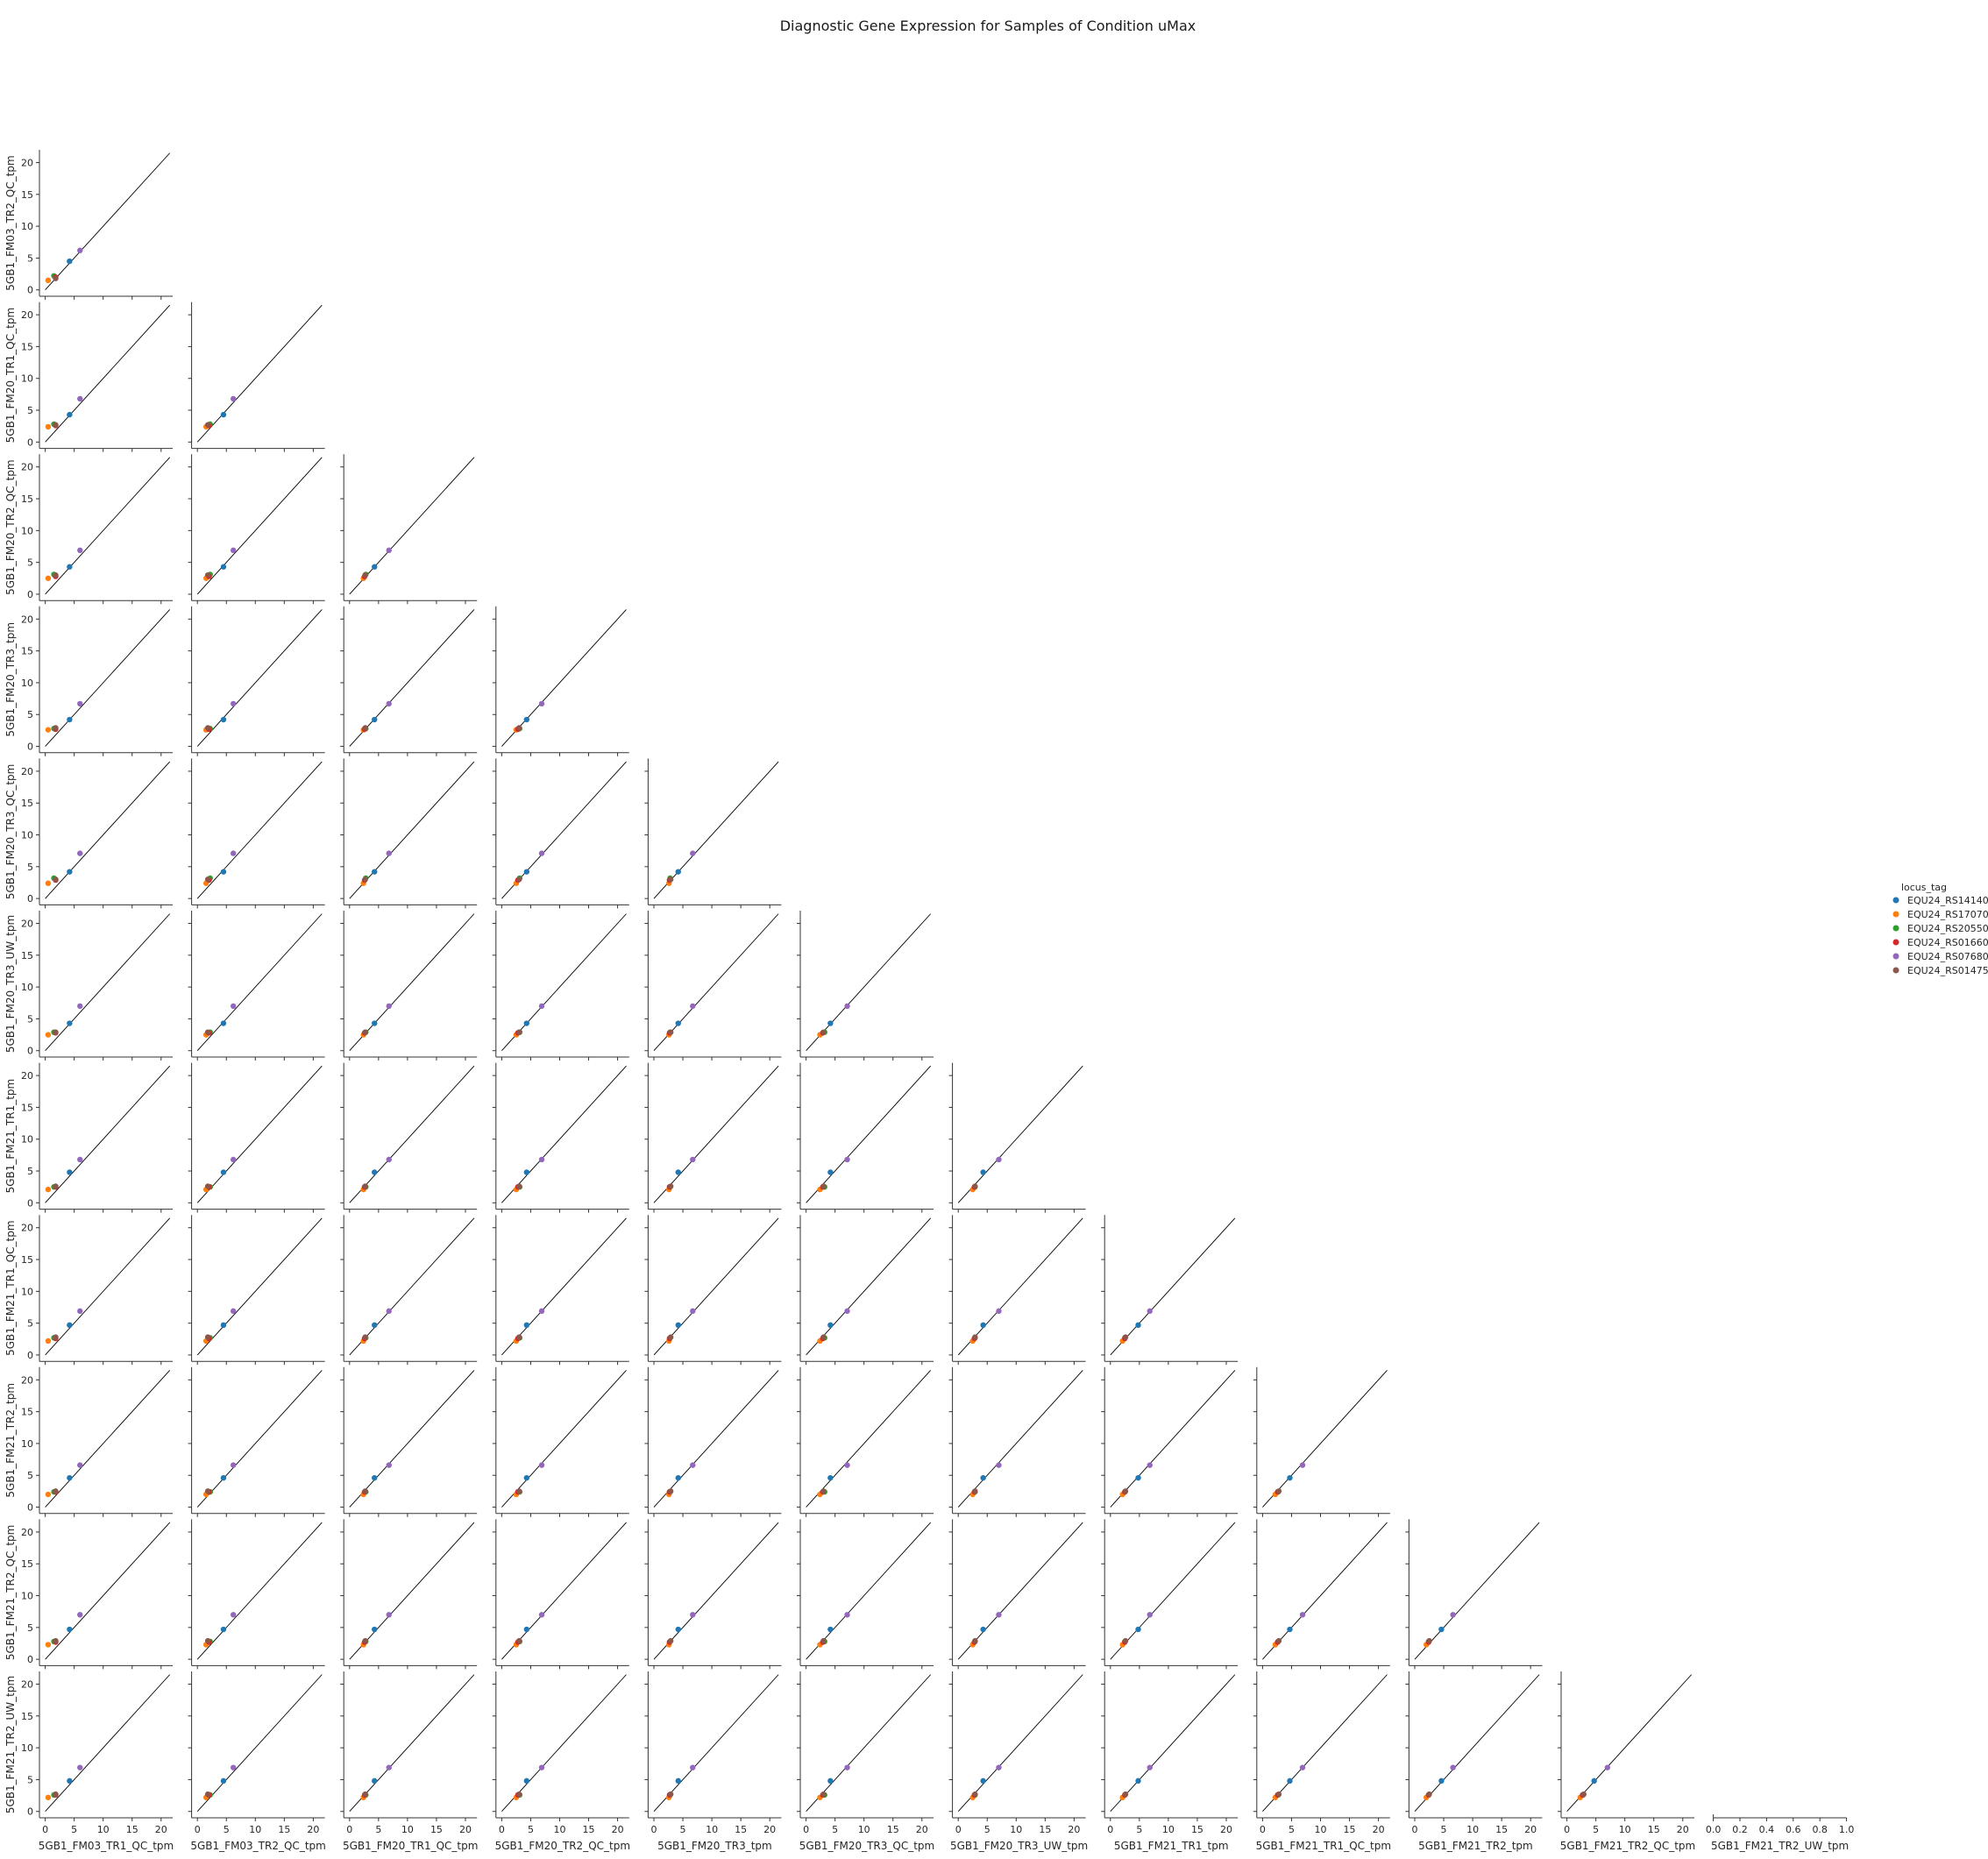 This screenshot has width=1988, height=1859. I want to click on empty-panel-5GB1_FM21_TR2_UW_tpm: 0.0 0.2 0.4 0.6 0.8 1.0 5GB1_FM21_TR2_UW_tpm, so click(1780, 1833).